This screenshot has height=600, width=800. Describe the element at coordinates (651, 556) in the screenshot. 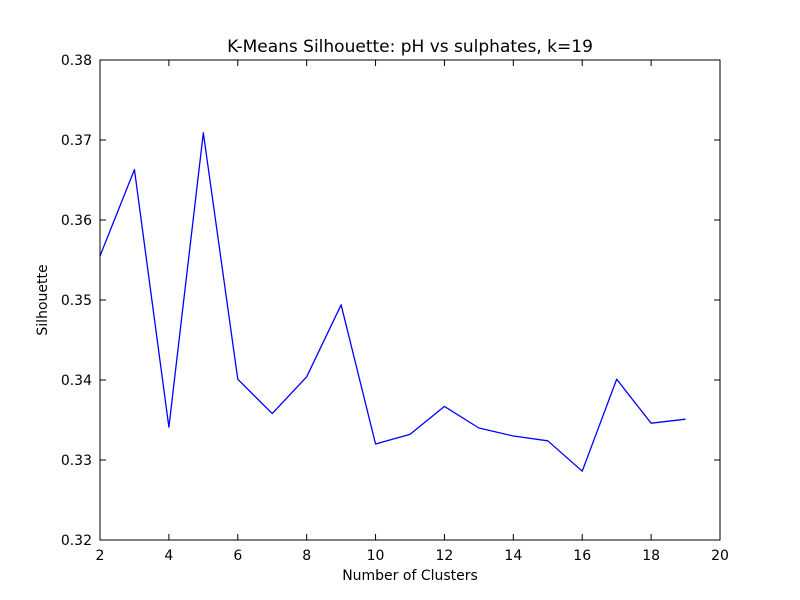

I see `x-tick-label-8: 18` at that location.